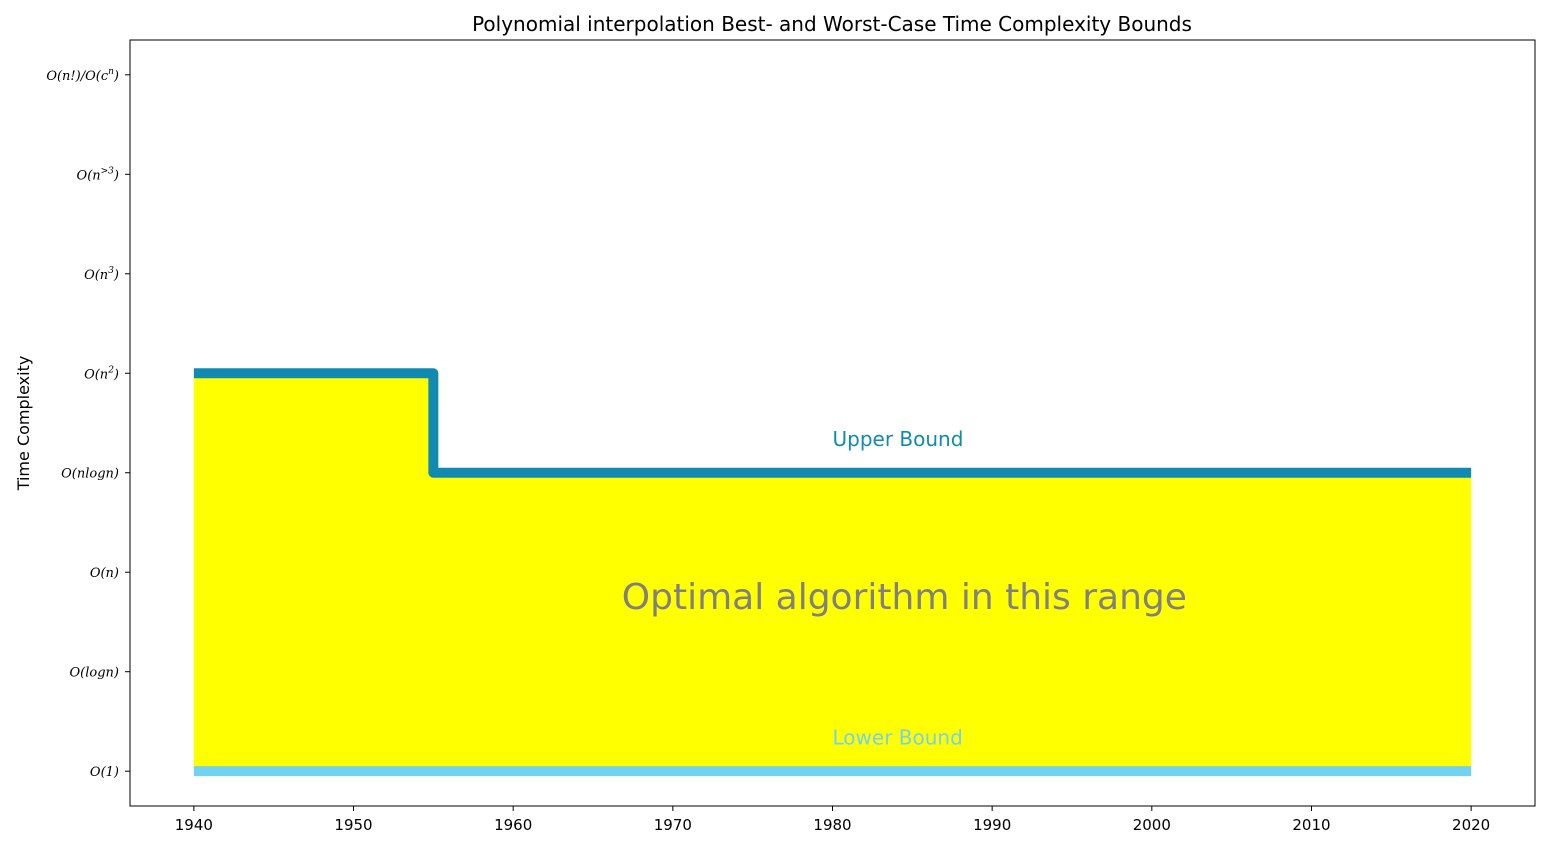 The image size is (1550, 850). Describe the element at coordinates (98, 174) in the screenshot. I see `y-tick-label: O(n>3)` at that location.